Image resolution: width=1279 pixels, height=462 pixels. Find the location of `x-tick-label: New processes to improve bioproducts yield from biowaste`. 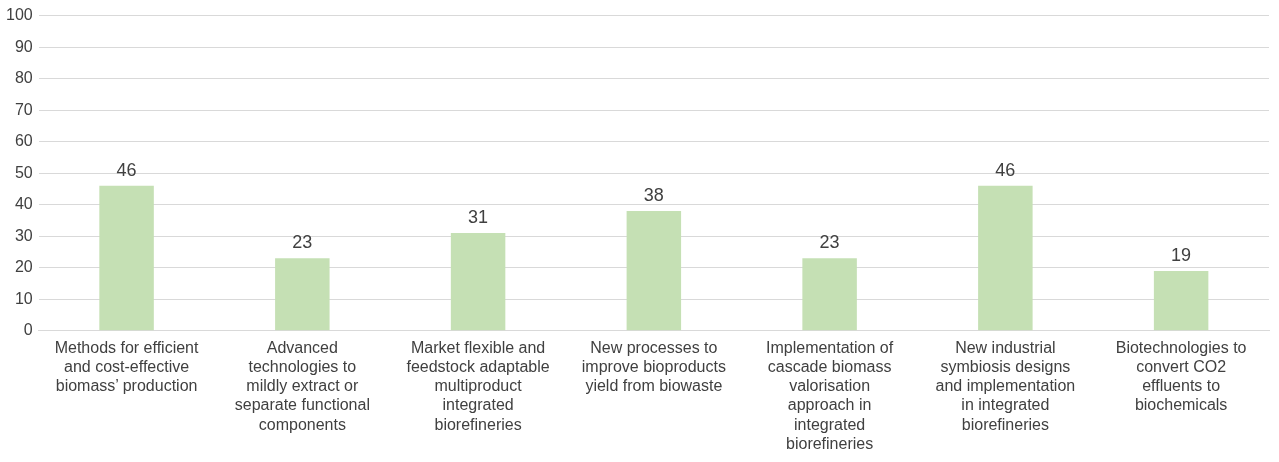

x-tick-label: New processes to improve bioproducts yield from biowaste is located at coordinates (653, 366).